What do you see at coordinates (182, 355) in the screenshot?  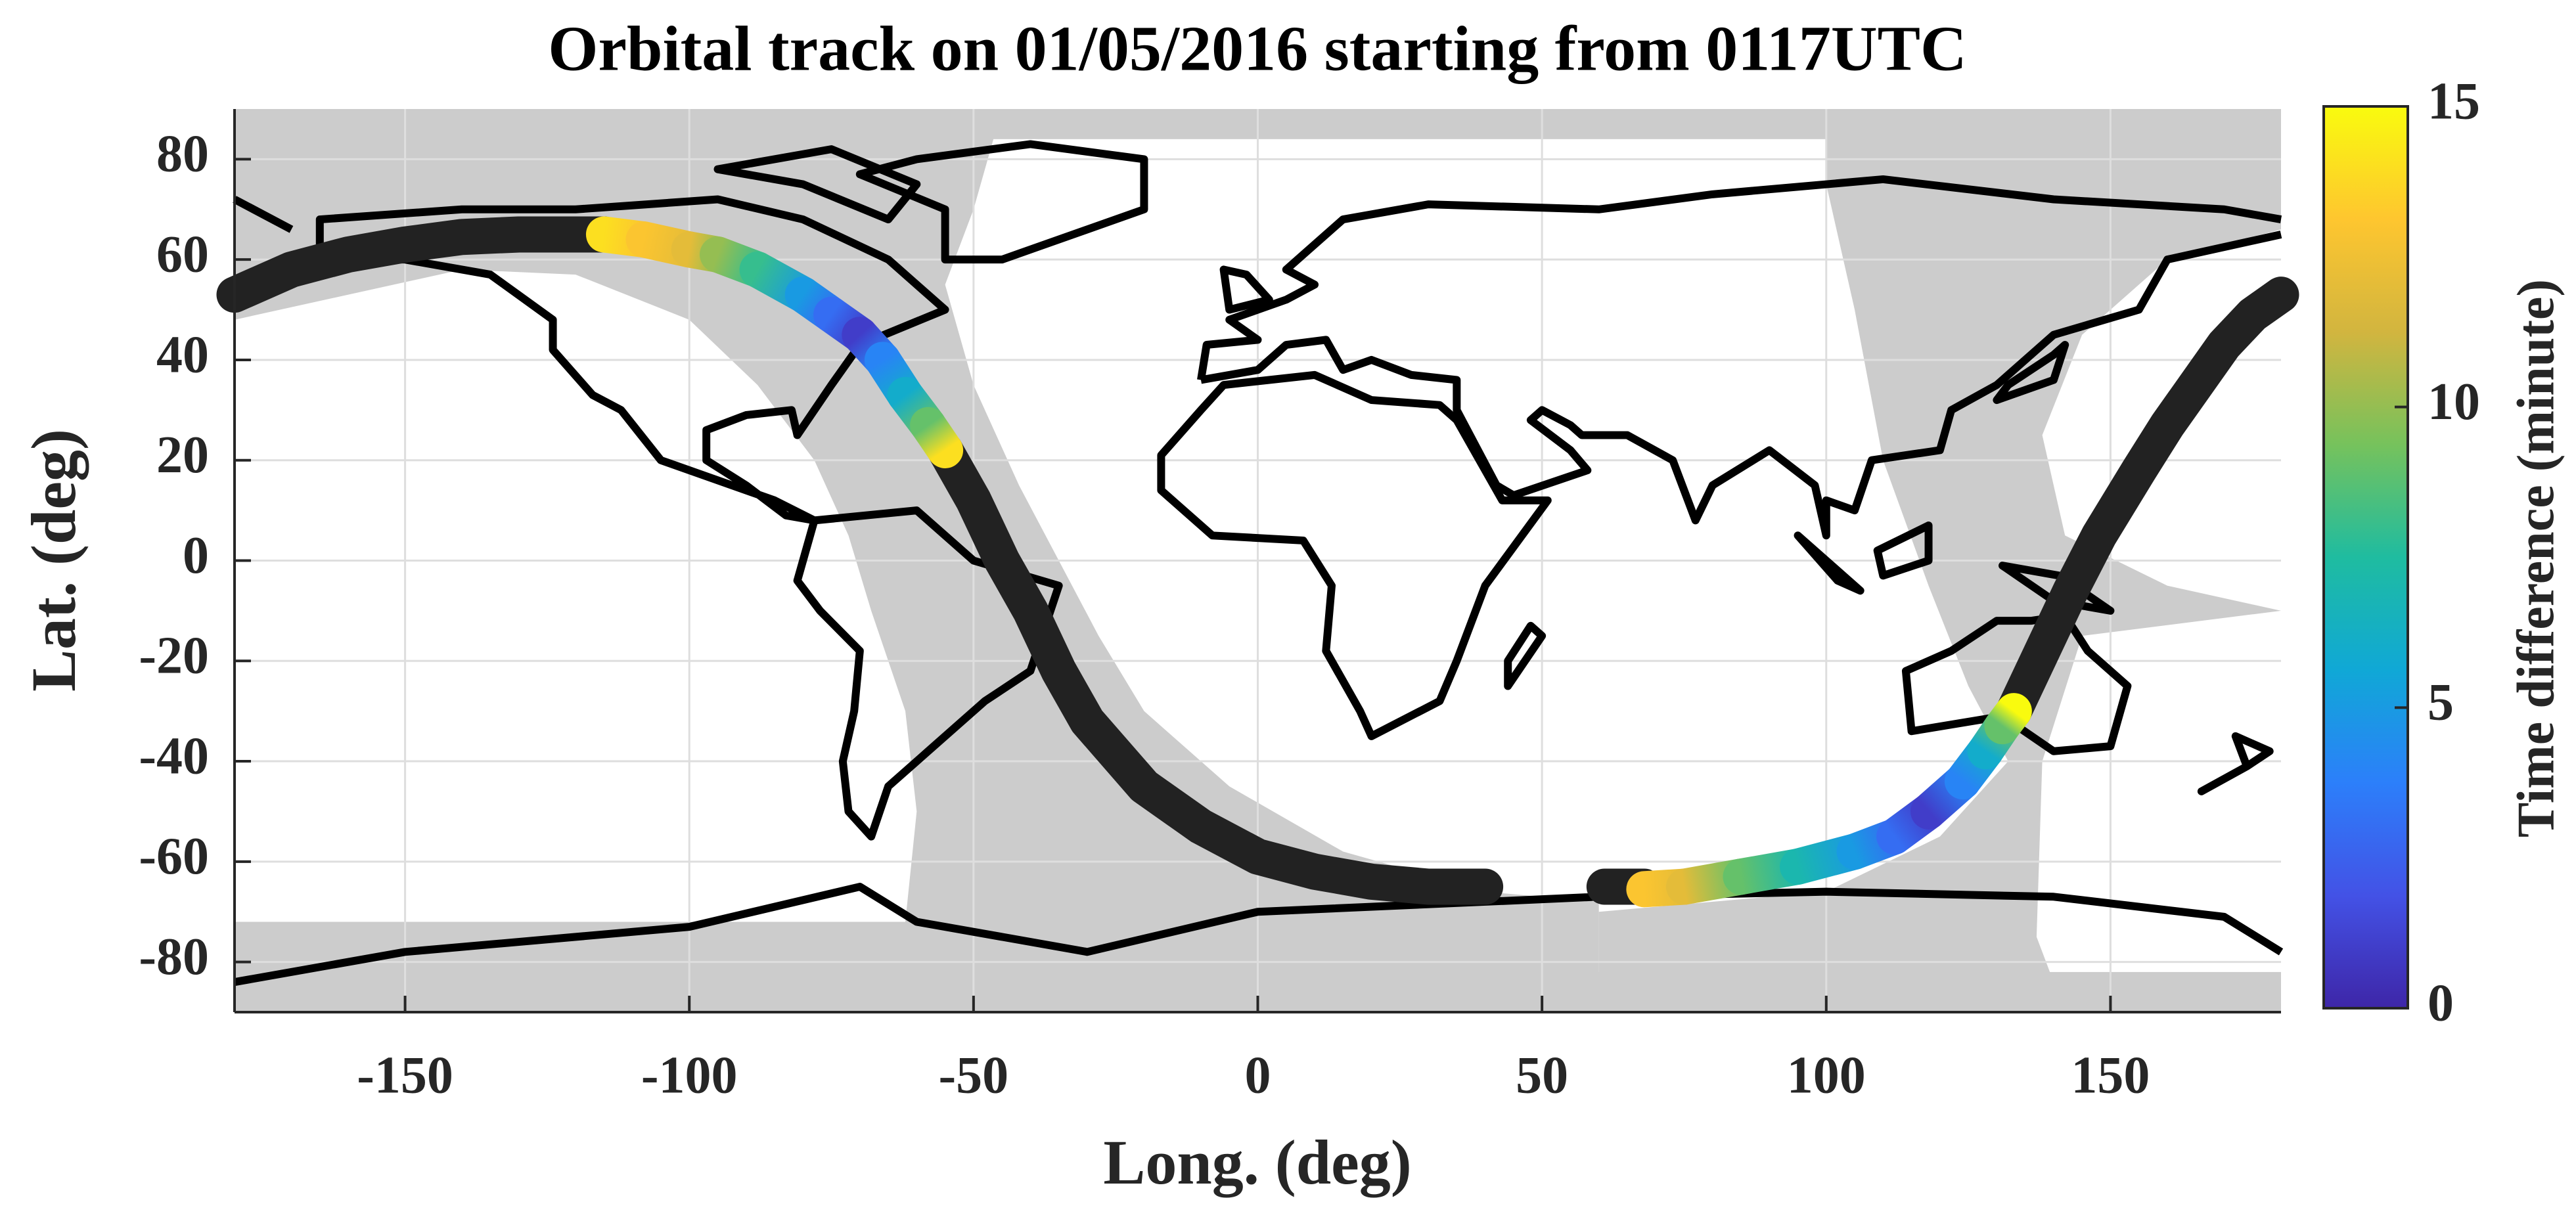 I see `y-tick-label: 40` at bounding box center [182, 355].